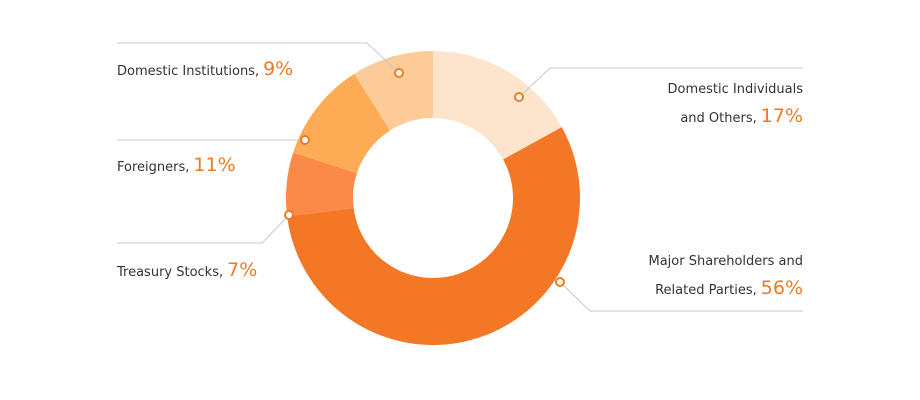 The image size is (920, 400). What do you see at coordinates (170, 272) in the screenshot?
I see `slice-name: Treasury Stocks,` at bounding box center [170, 272].